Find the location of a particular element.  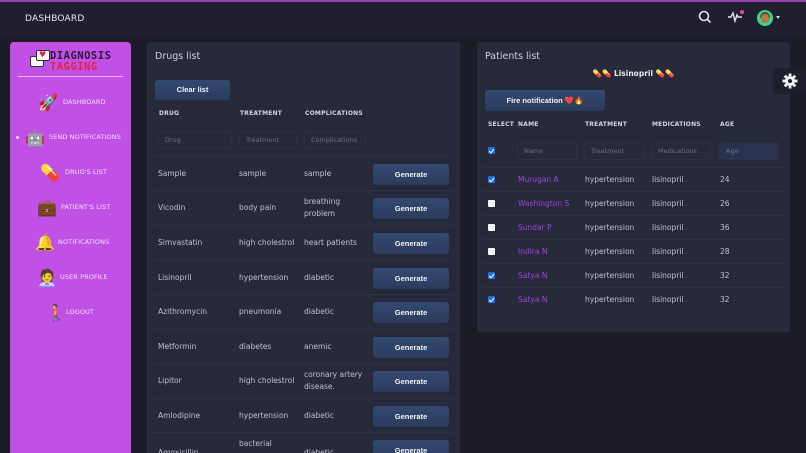

patient-row: Washington S hypertension lisinopril 26 is located at coordinates (633, 203).